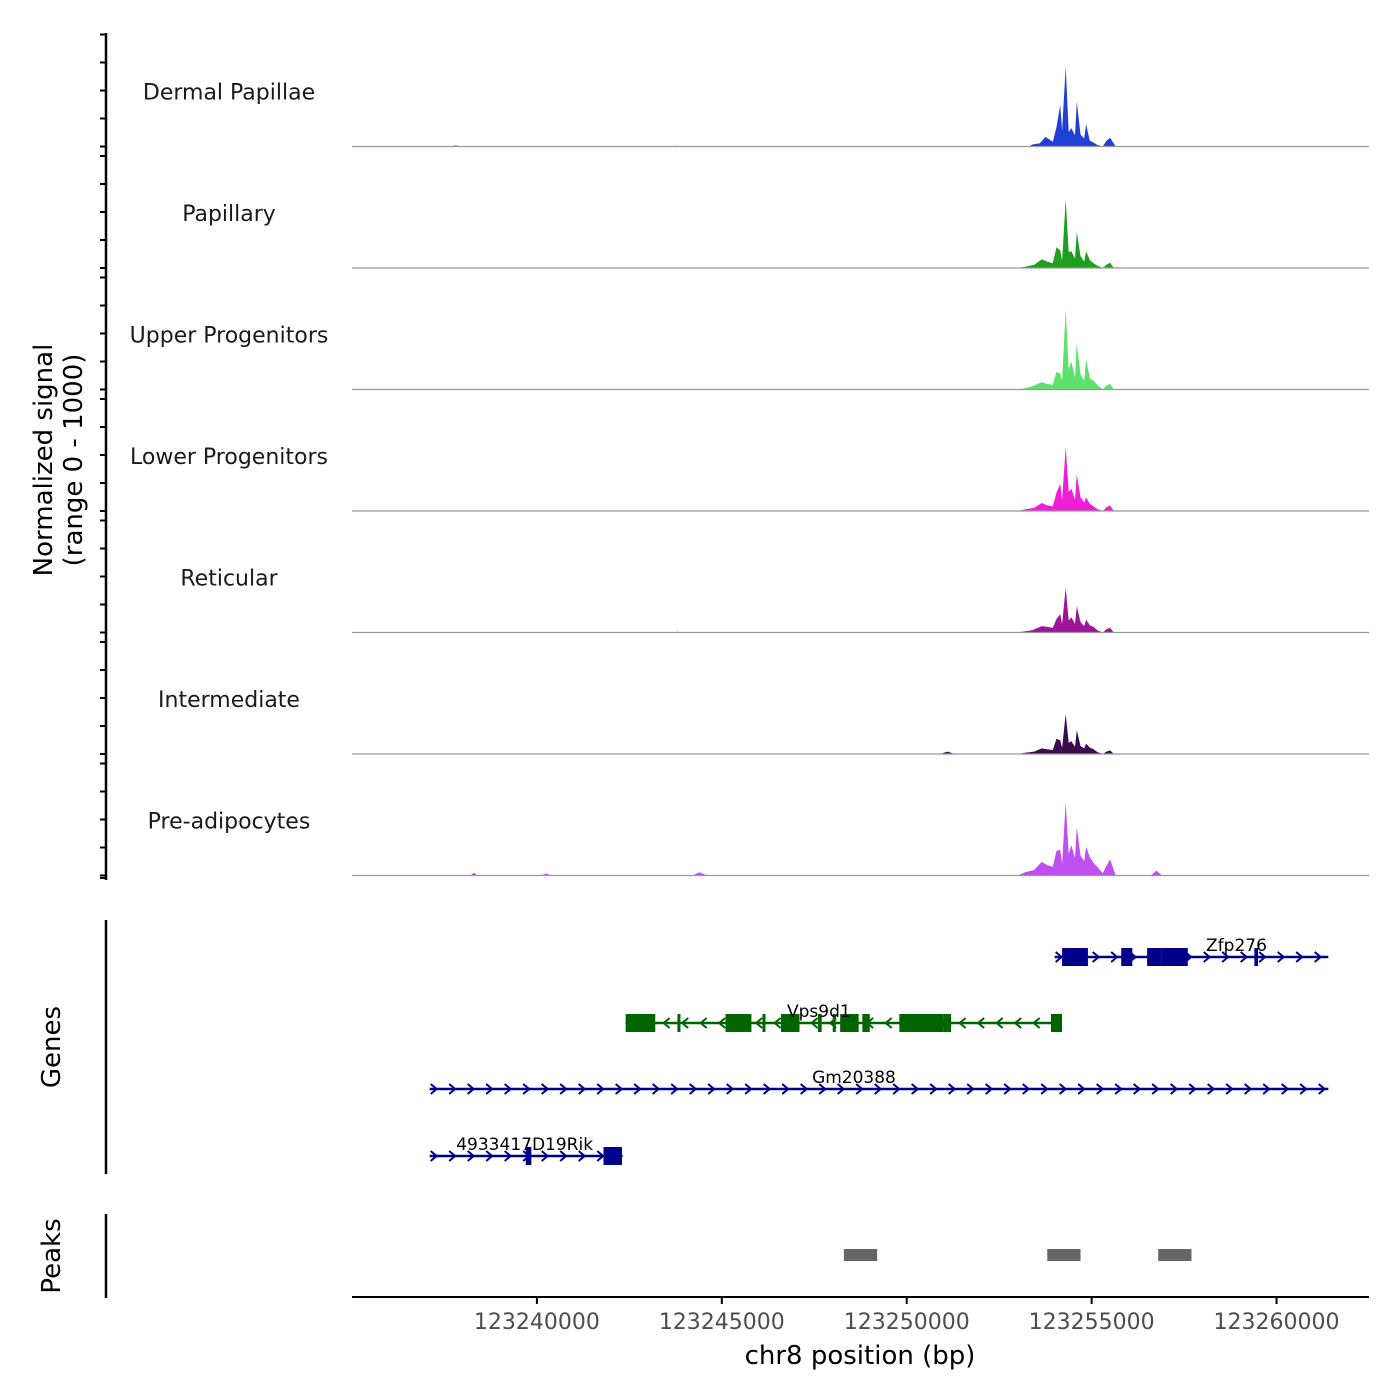 This screenshot has width=1400, height=1400. What do you see at coordinates (229, 700) in the screenshot?
I see `track-label: Intermediate` at bounding box center [229, 700].